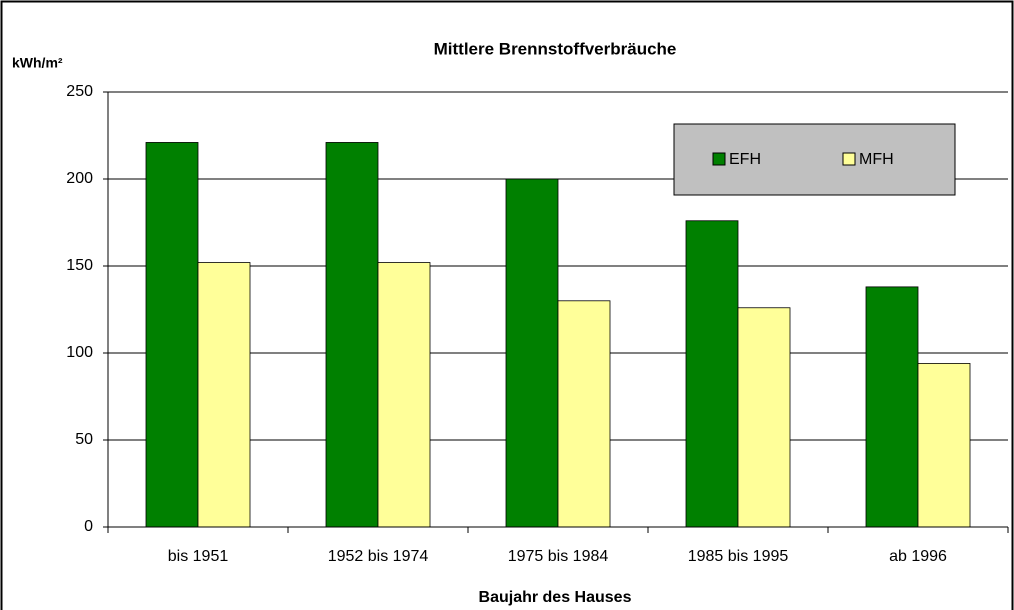 The image size is (1014, 610). Describe the element at coordinates (876, 159) in the screenshot. I see `legend-label: MFH` at that location.